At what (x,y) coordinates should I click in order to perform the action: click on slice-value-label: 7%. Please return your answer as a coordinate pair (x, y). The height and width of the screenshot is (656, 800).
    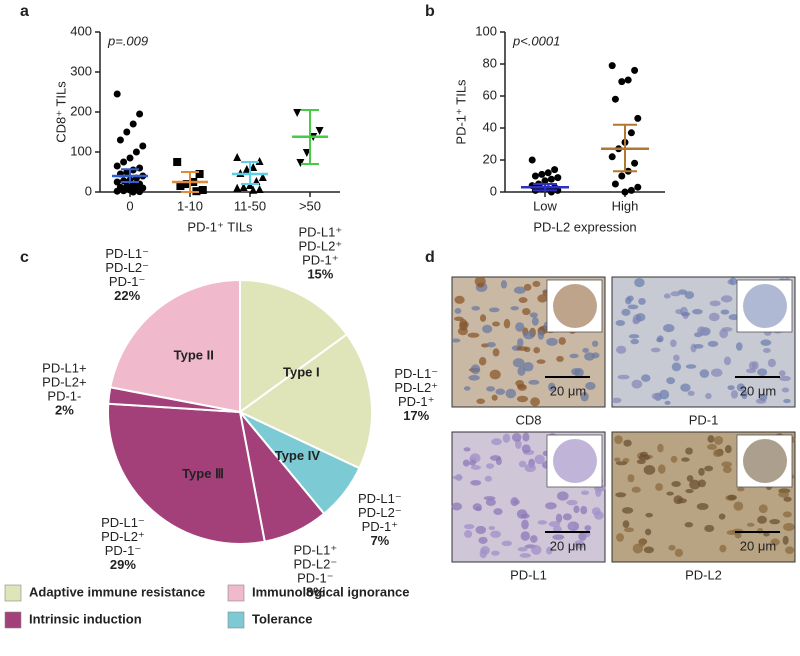
    Looking at the image, I should click on (379, 540).